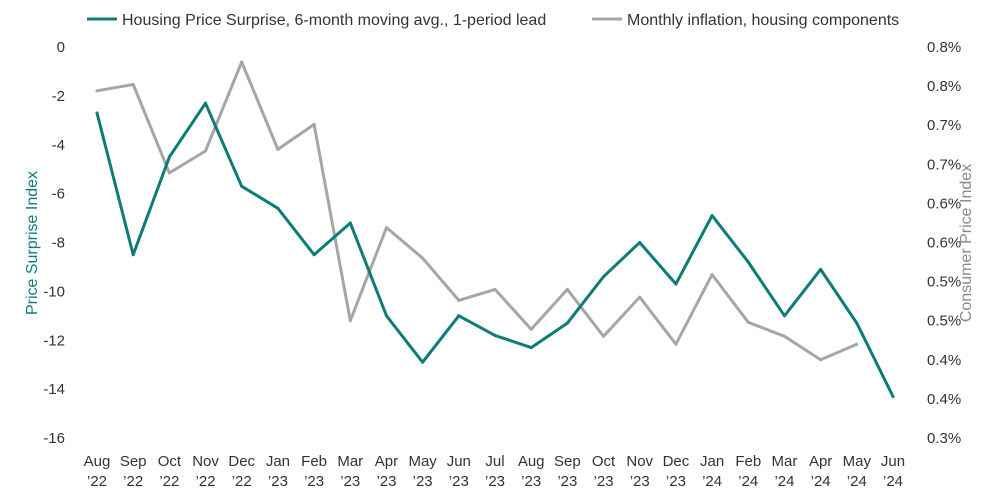 This screenshot has height=500, width=993. What do you see at coordinates (58, 194) in the screenshot?
I see `left-tick-label: -6` at bounding box center [58, 194].